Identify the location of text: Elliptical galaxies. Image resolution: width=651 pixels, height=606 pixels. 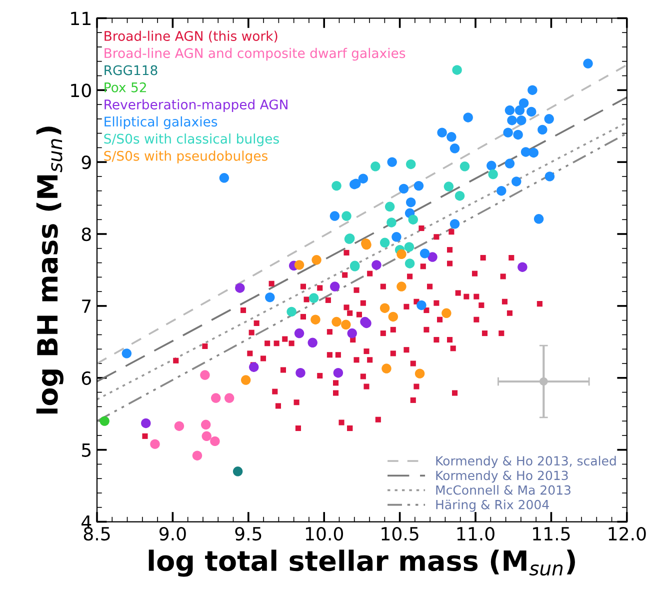
(161, 123).